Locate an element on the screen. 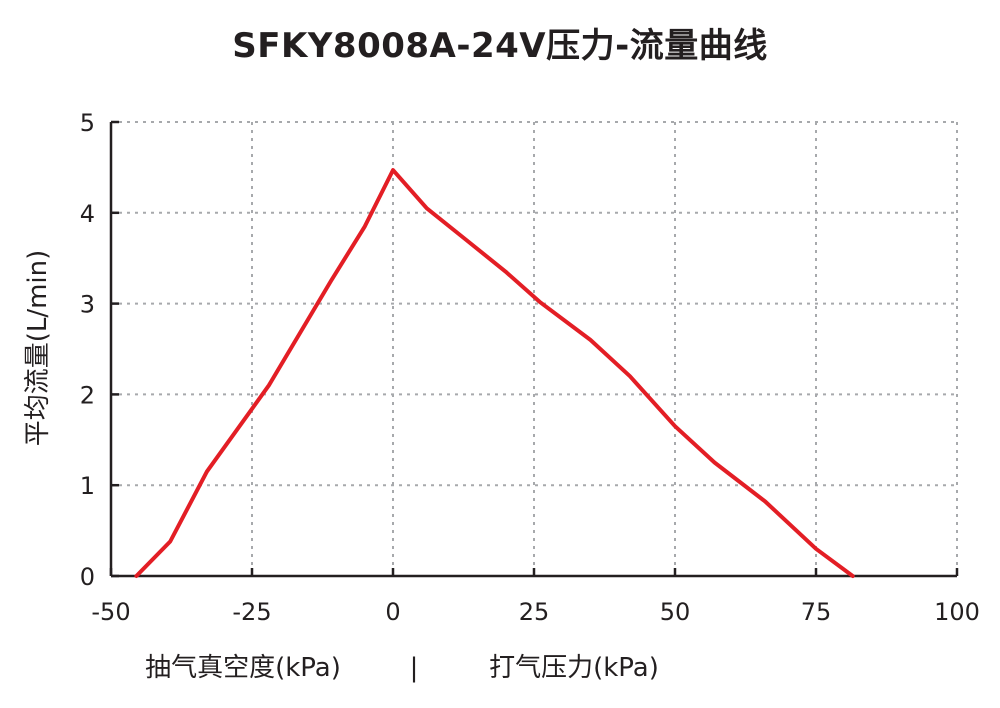  x-tick-label: 25 is located at coordinates (534, 612).